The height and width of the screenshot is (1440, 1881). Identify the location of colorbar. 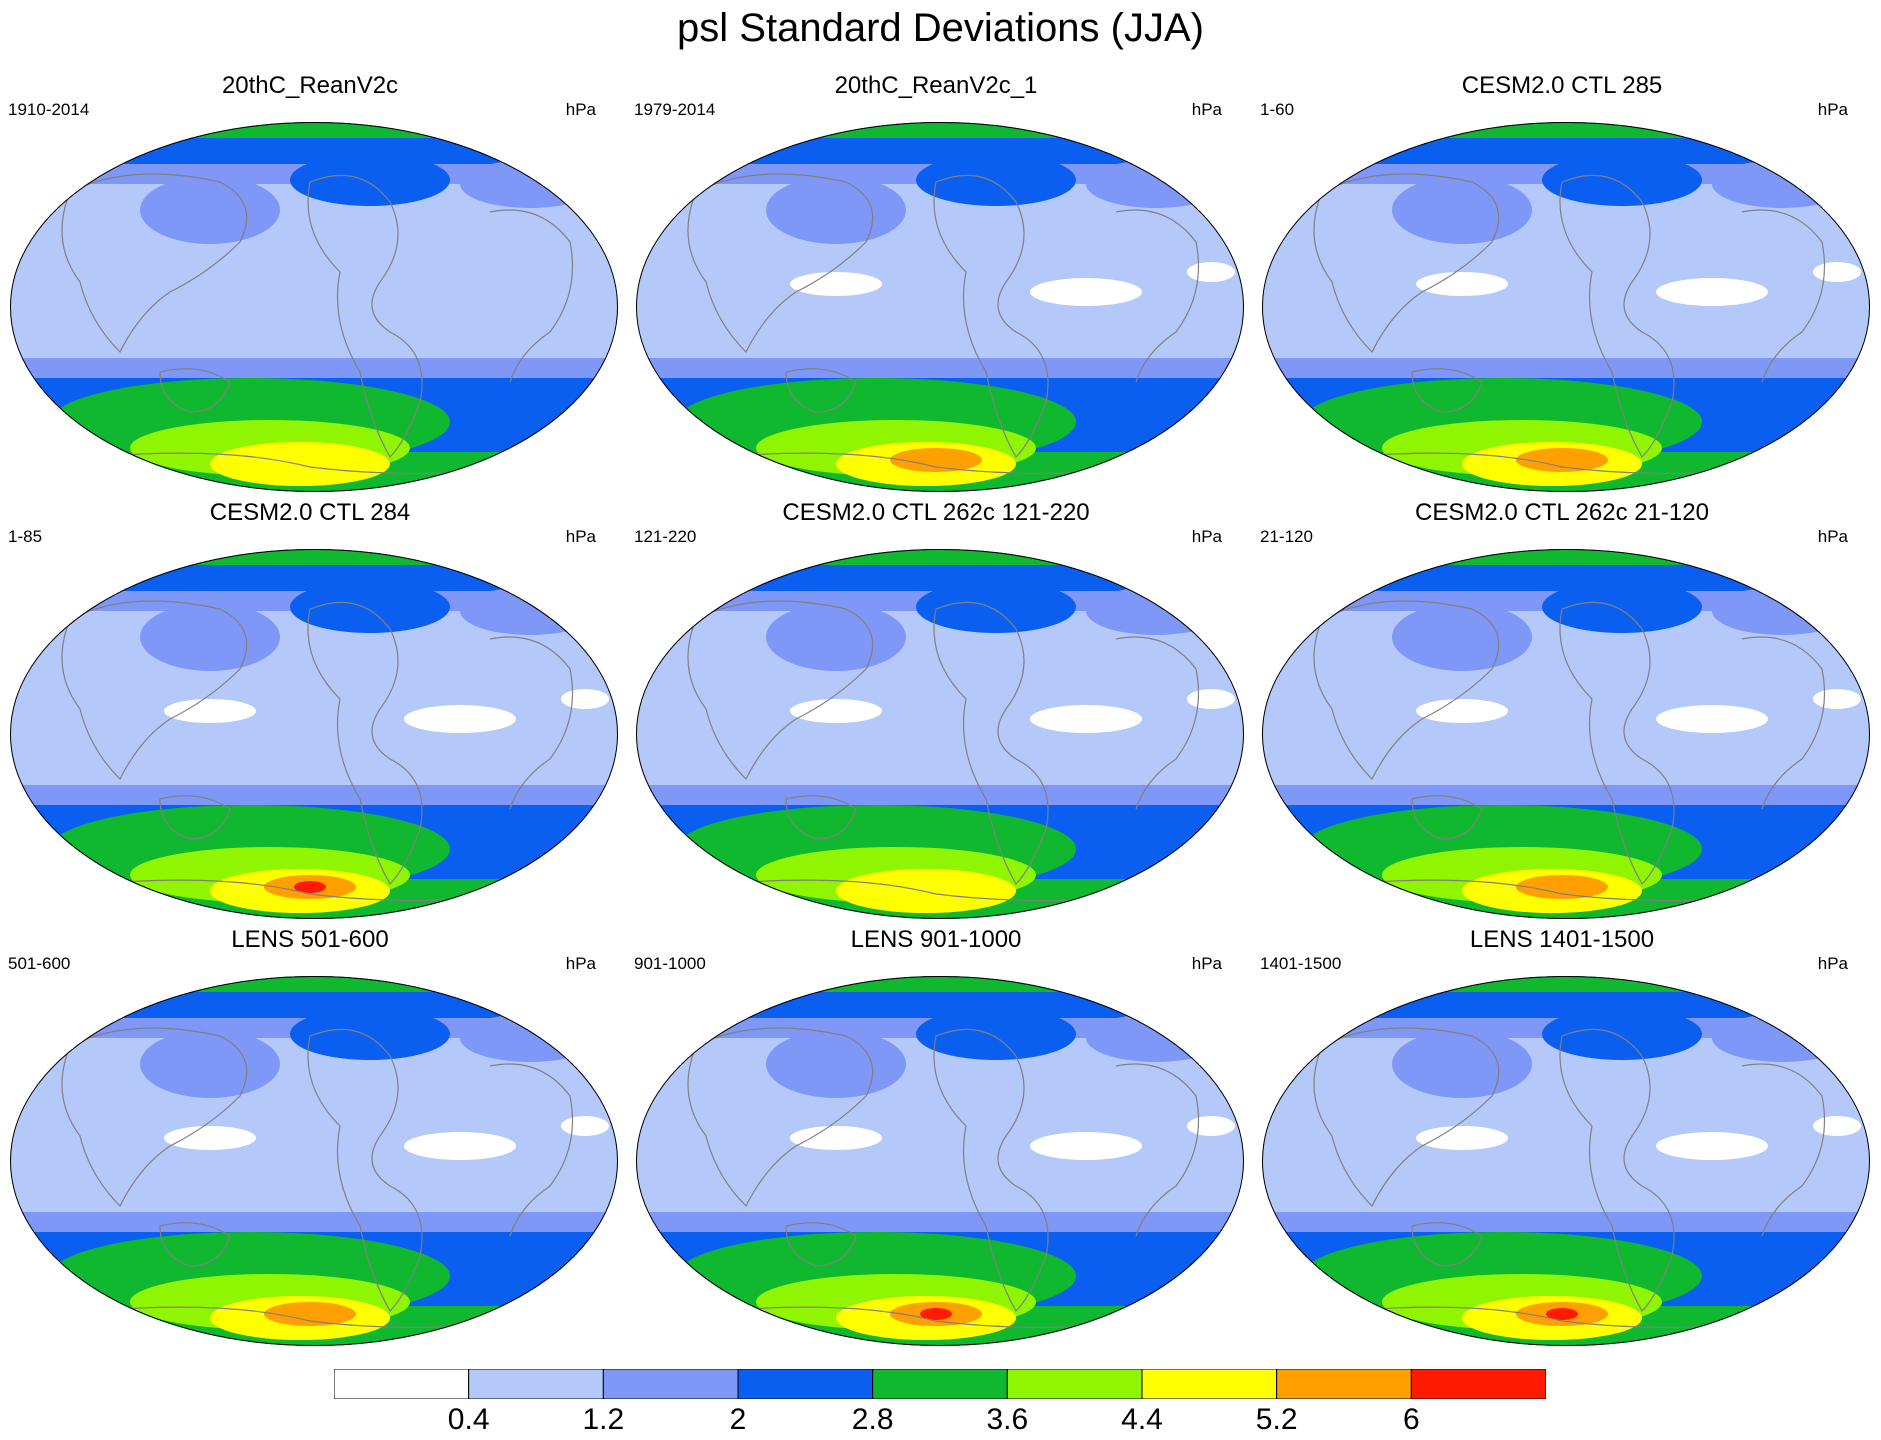
(940, 1384).